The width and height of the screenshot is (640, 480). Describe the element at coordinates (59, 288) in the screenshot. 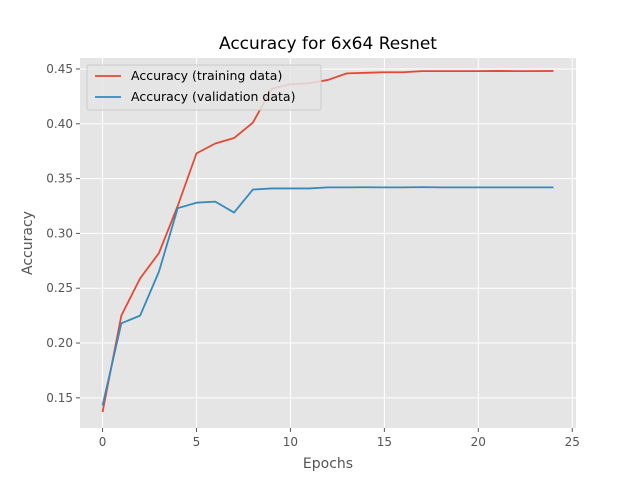

I see `y-tick-label: 0.25` at that location.